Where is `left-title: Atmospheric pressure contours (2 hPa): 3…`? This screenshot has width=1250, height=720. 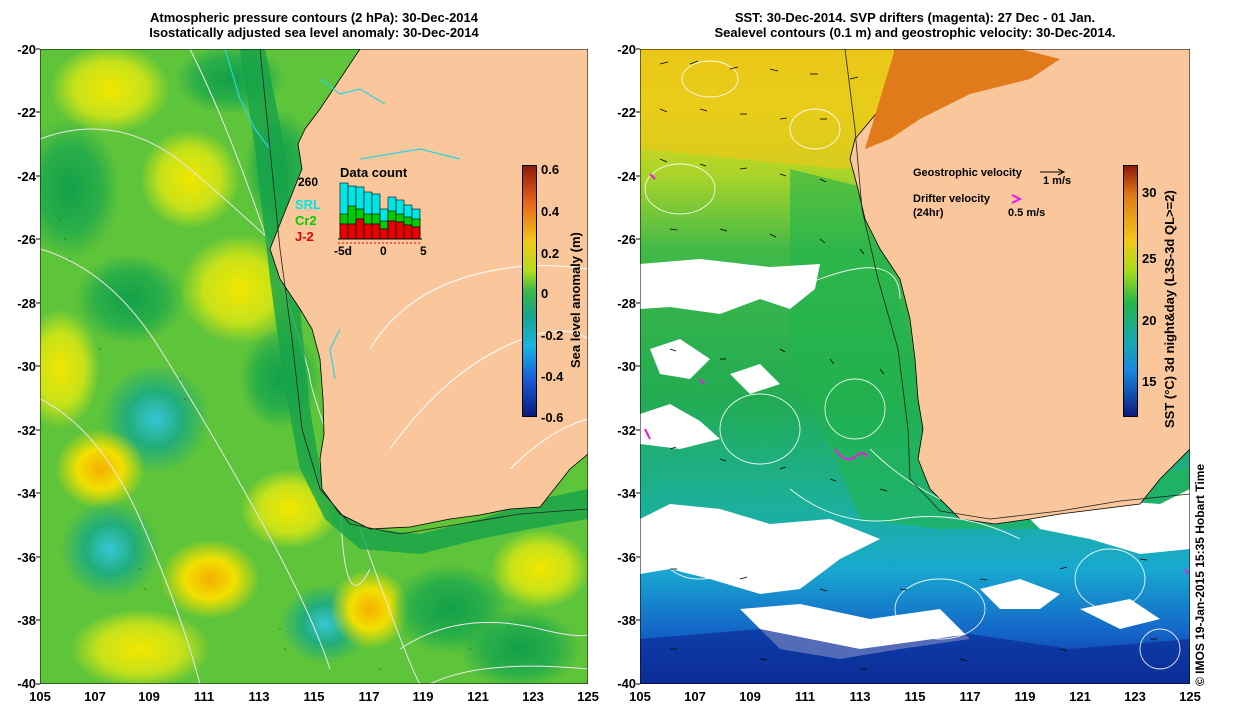 left-title: Atmospheric pressure contours (2 hPa): 3… is located at coordinates (314, 25).